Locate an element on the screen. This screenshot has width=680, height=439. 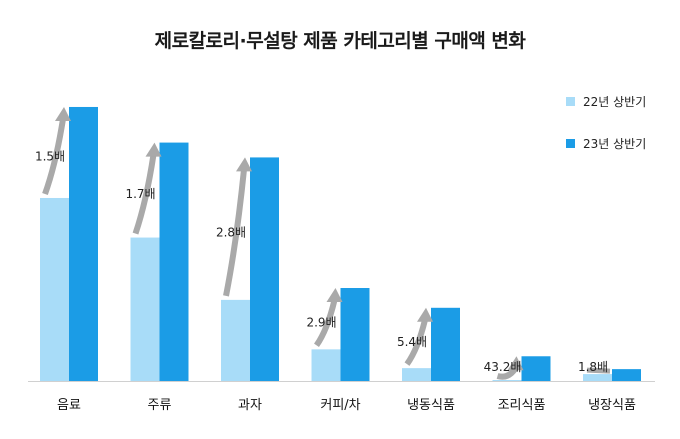
category-label-4: 냉동식품 is located at coordinates (431, 405).